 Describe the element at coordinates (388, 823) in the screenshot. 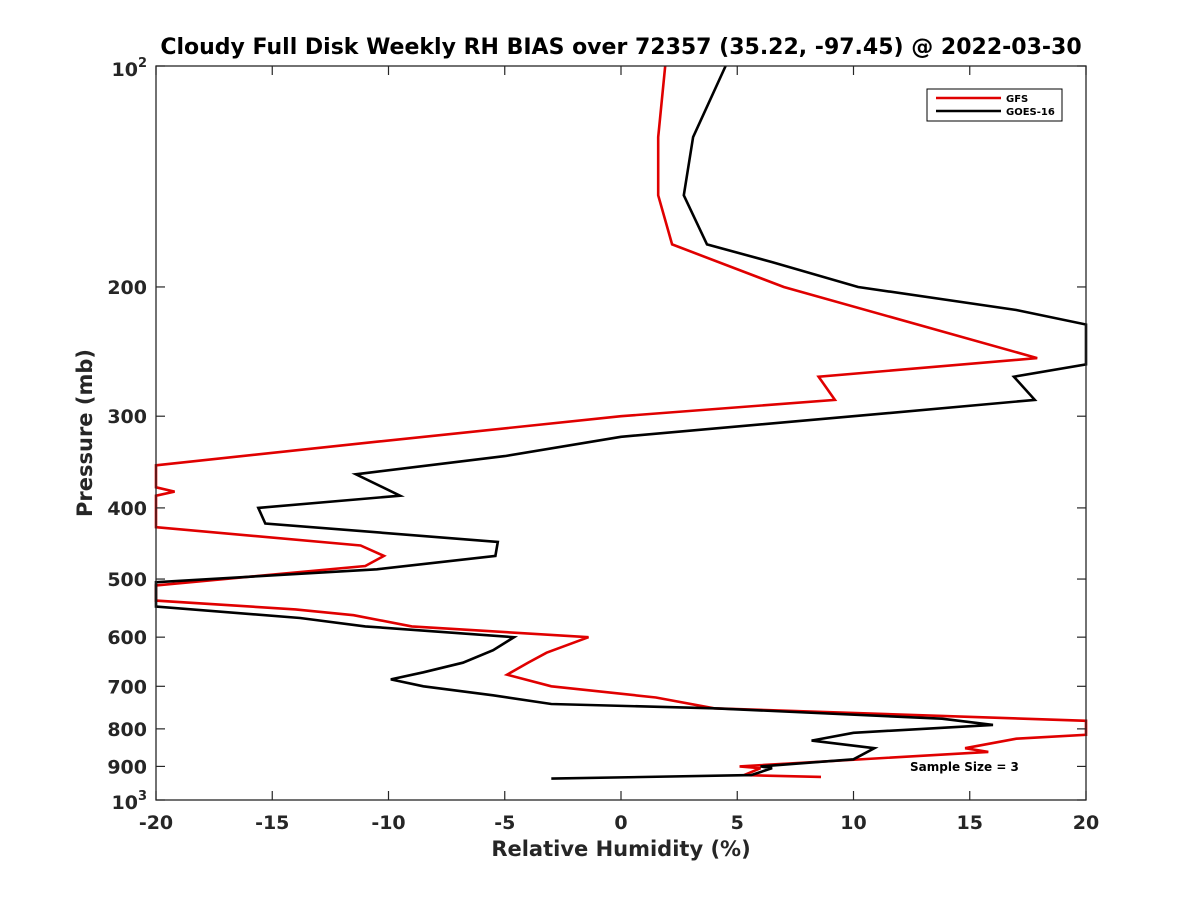

I see `x-tick-label-10: -10` at that location.